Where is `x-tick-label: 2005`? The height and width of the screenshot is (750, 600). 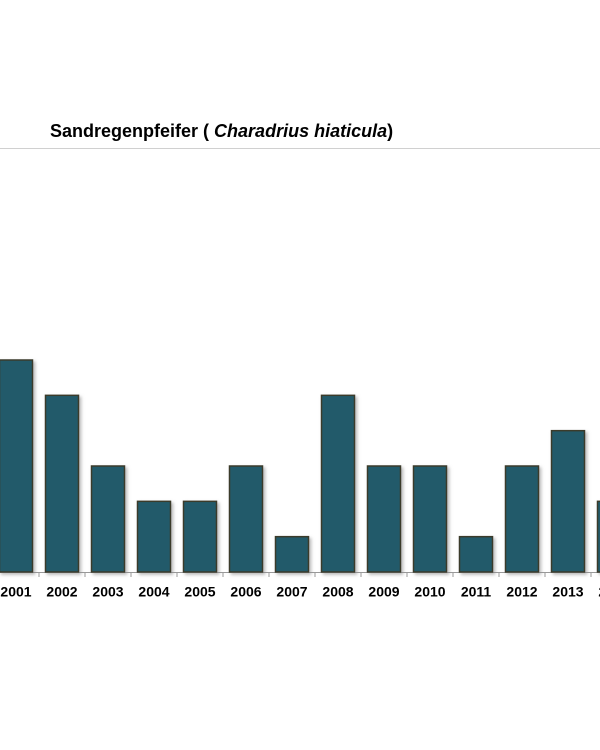 x-tick-label: 2005 is located at coordinates (199, 592).